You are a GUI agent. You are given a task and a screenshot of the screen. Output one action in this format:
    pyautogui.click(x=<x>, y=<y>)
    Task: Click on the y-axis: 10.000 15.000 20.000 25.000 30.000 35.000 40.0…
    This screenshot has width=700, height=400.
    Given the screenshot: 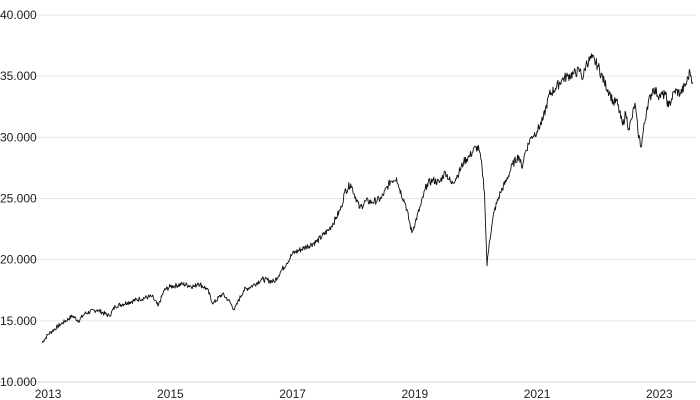 What is the action you would take?
    pyautogui.click(x=18, y=198)
    